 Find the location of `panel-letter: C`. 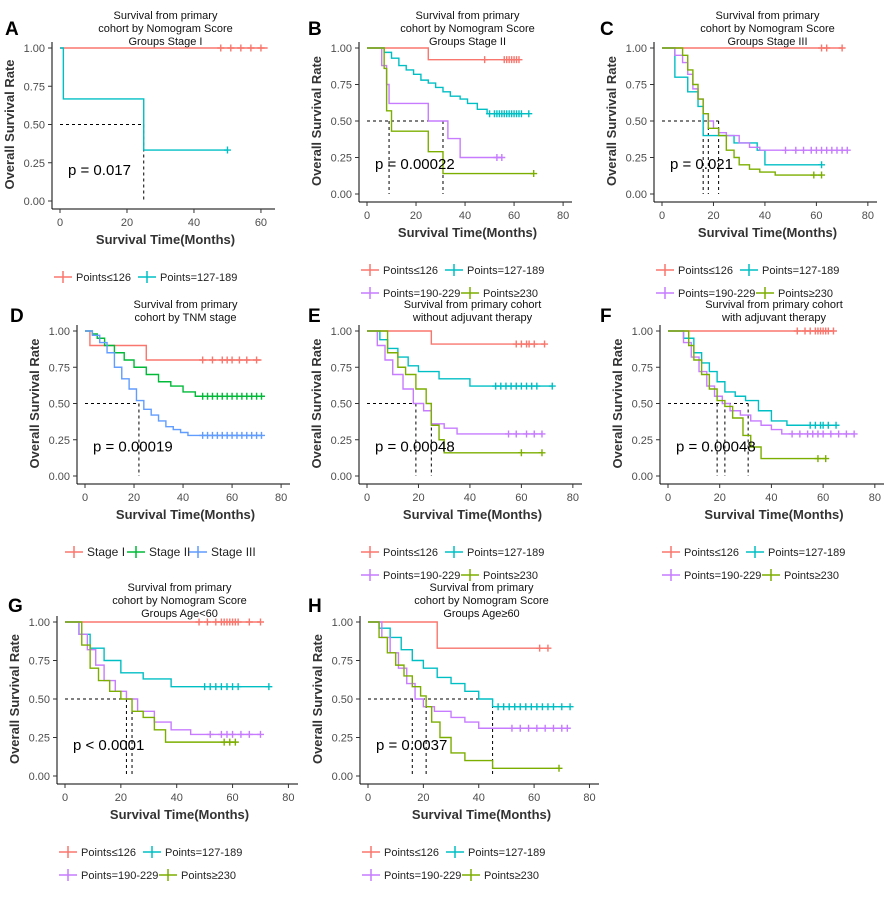

panel-letter: C is located at coordinates (607, 29).